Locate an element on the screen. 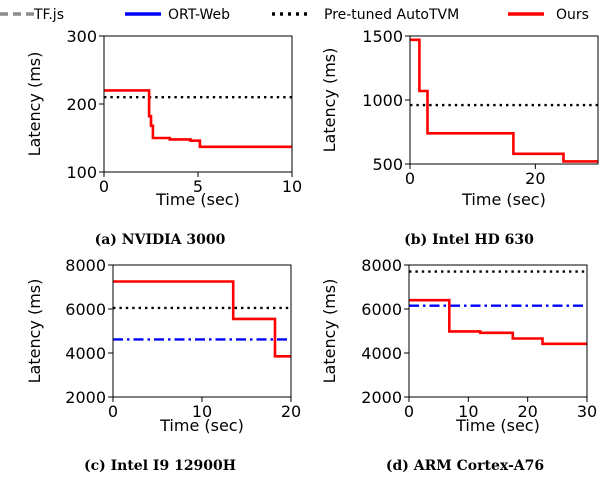  x-tick-label: 30 is located at coordinates (587, 411).